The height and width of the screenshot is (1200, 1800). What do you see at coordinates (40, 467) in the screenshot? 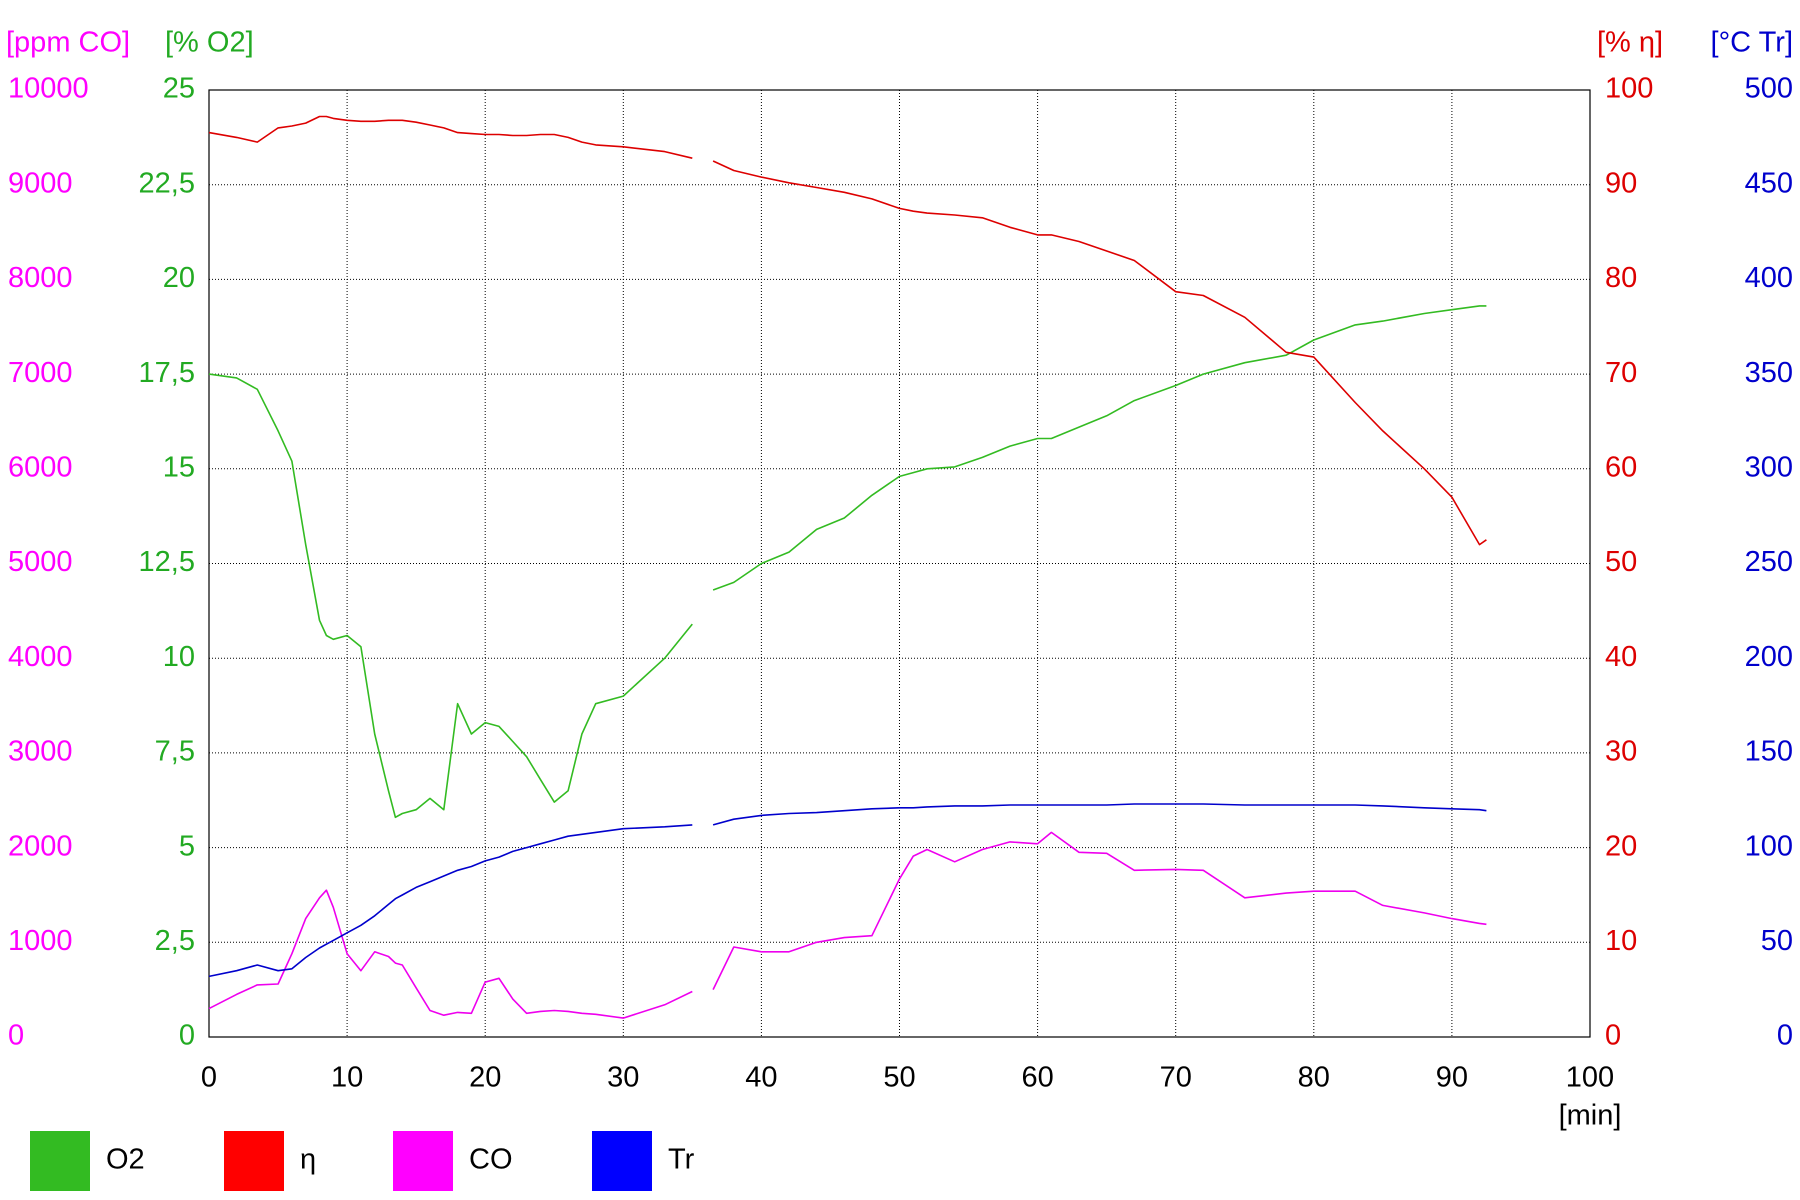
I see `y-tick-label: 6000` at bounding box center [40, 467].